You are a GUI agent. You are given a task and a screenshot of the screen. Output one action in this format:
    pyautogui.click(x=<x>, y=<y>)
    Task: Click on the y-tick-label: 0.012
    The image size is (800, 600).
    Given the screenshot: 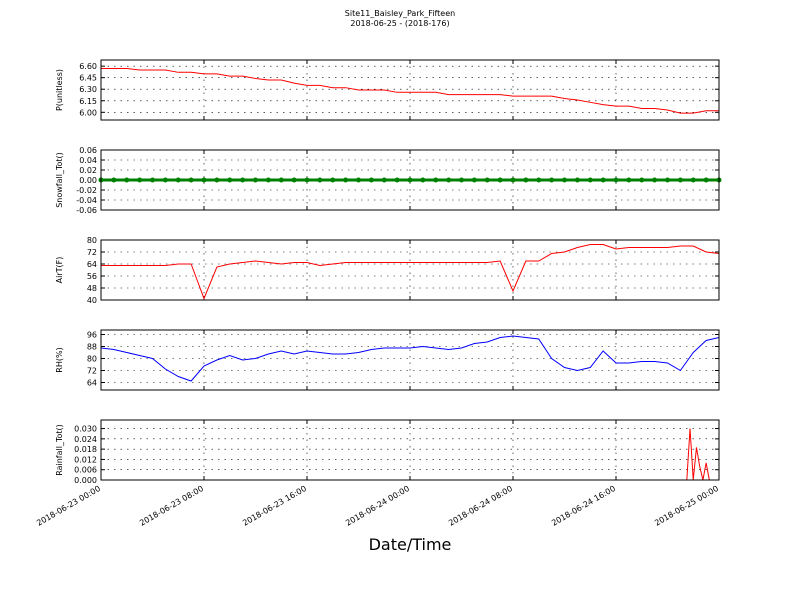 What is the action you would take?
    pyautogui.click(x=85, y=459)
    